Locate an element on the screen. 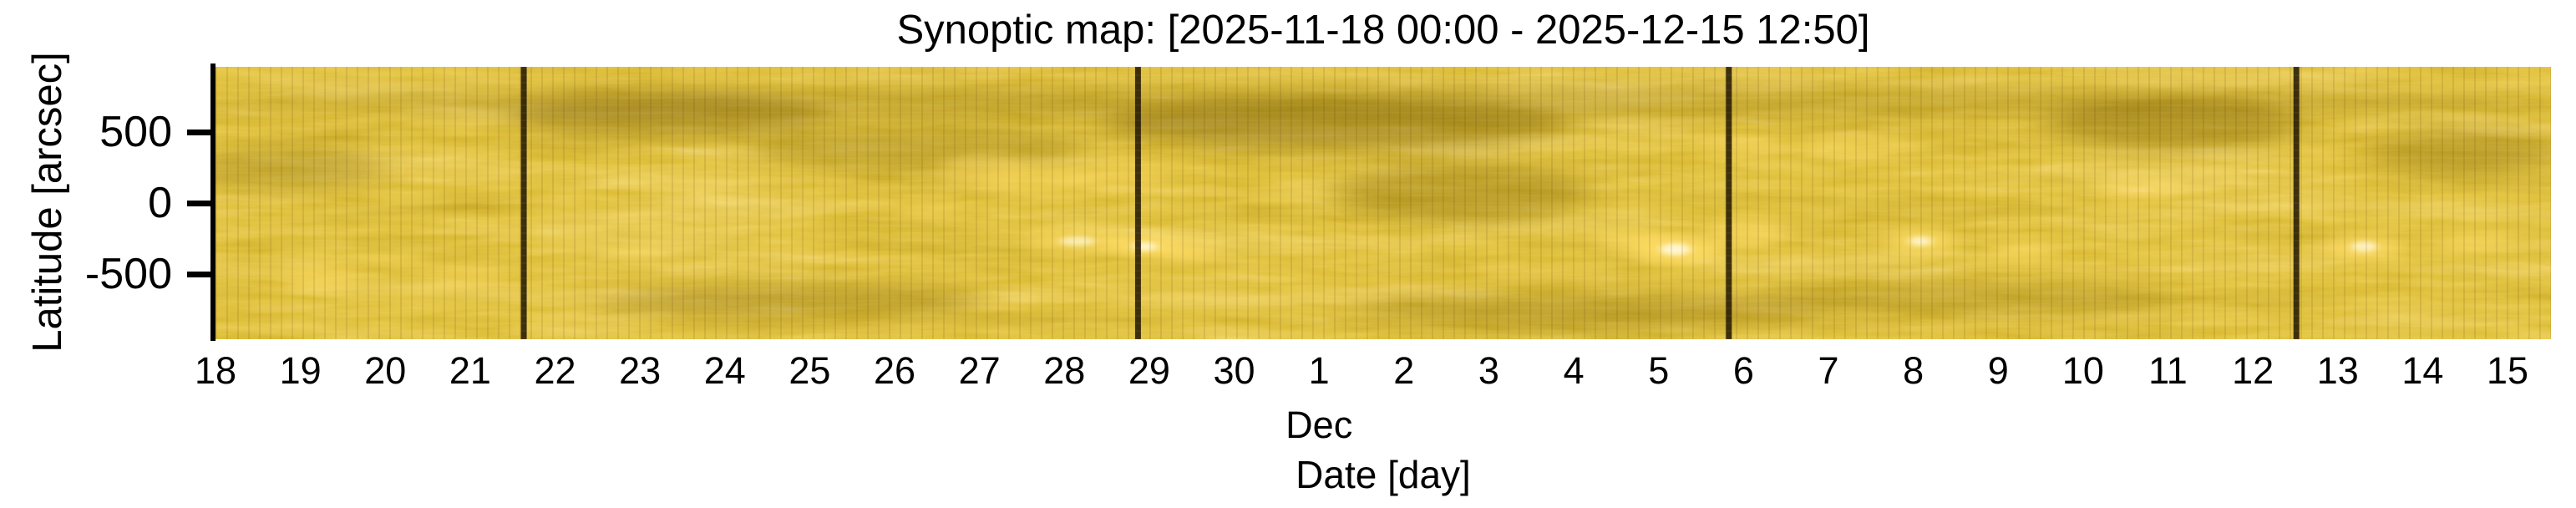  x-tick-label: 9 is located at coordinates (1998, 370).